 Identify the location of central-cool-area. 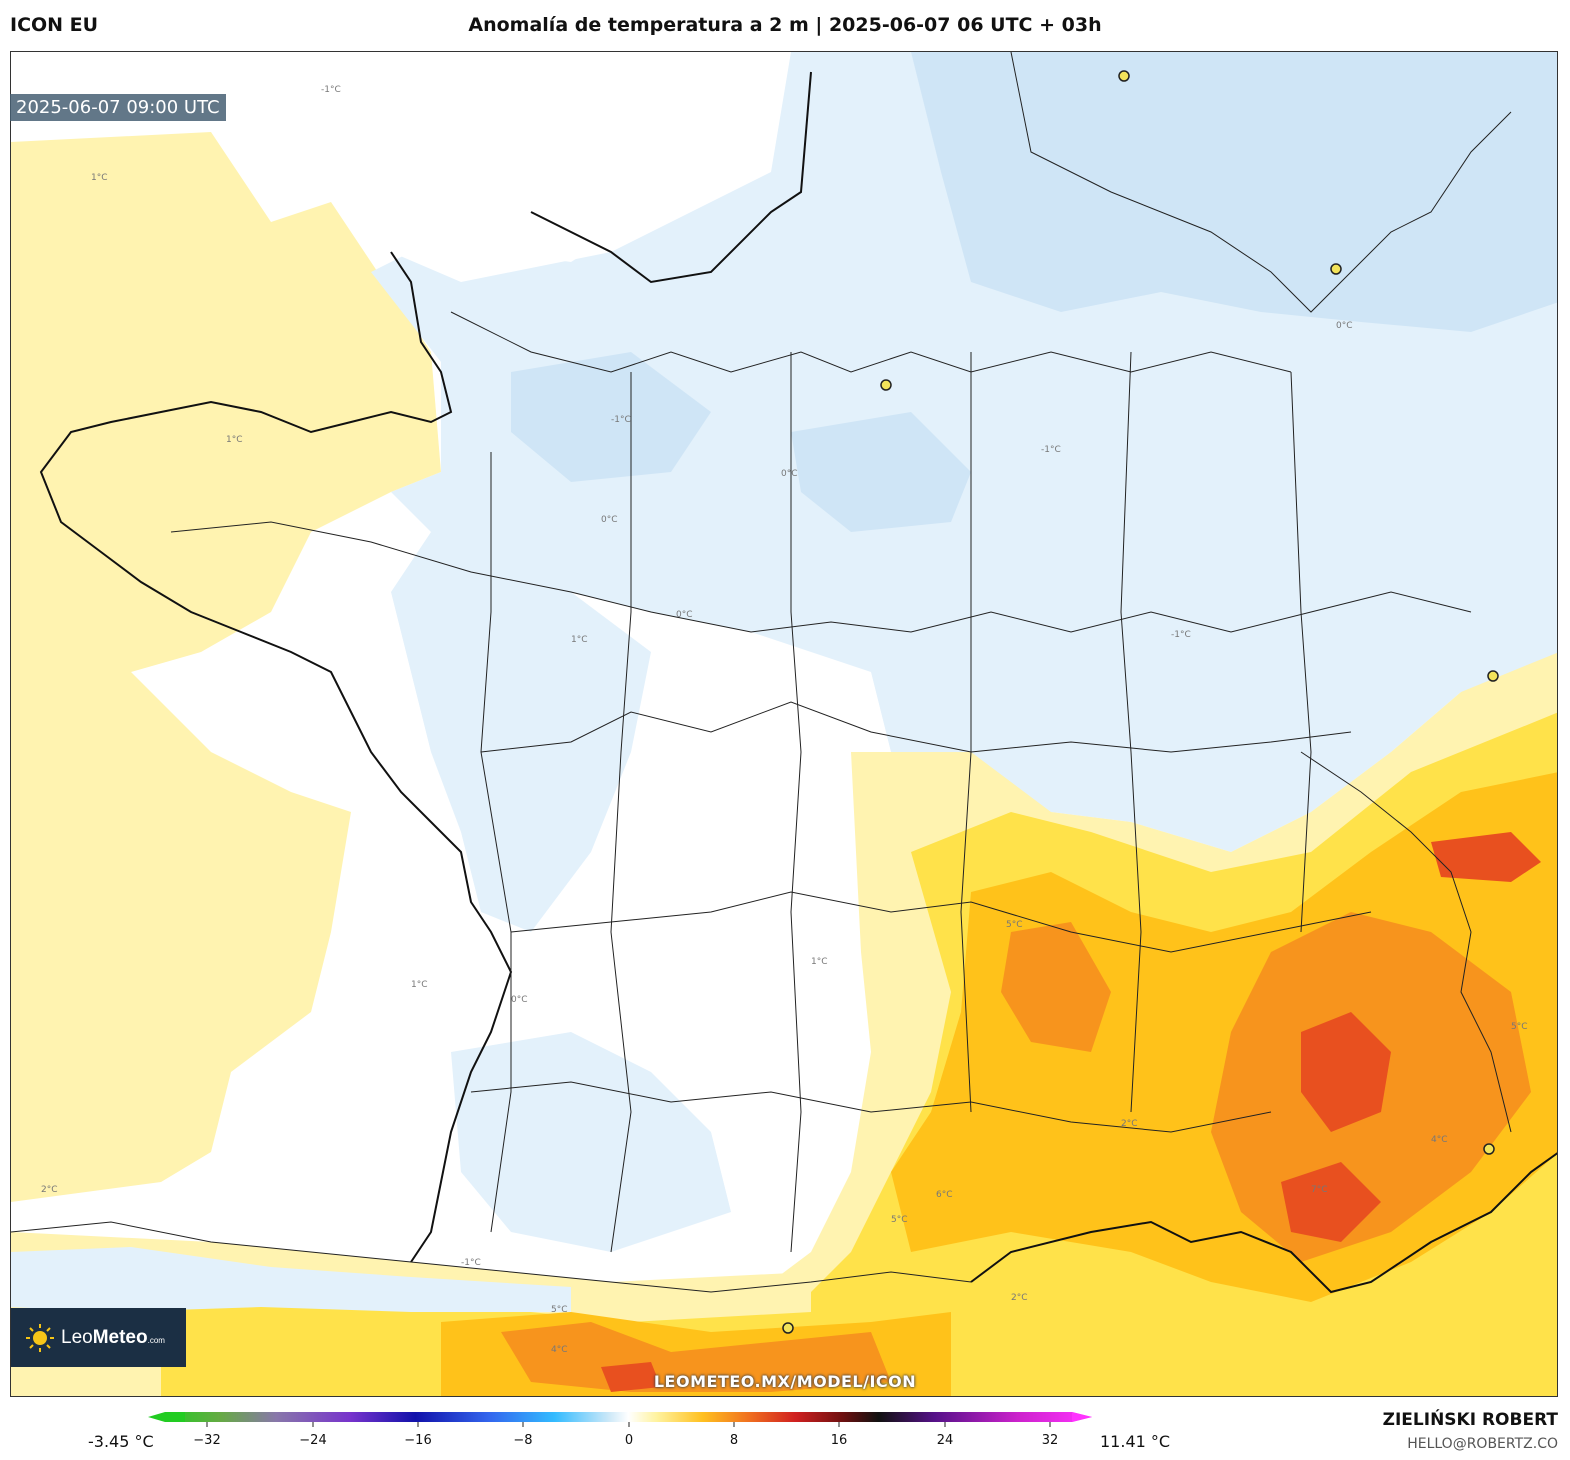
(521, 732).